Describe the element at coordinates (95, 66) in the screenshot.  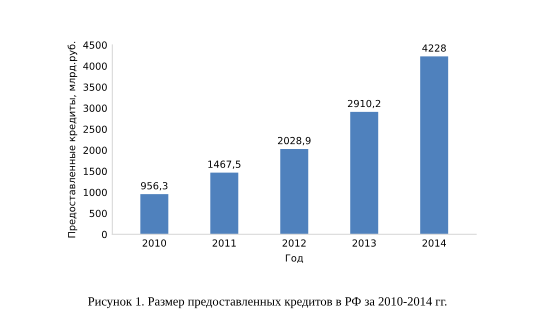
I see `y-tick-label: 4000` at that location.